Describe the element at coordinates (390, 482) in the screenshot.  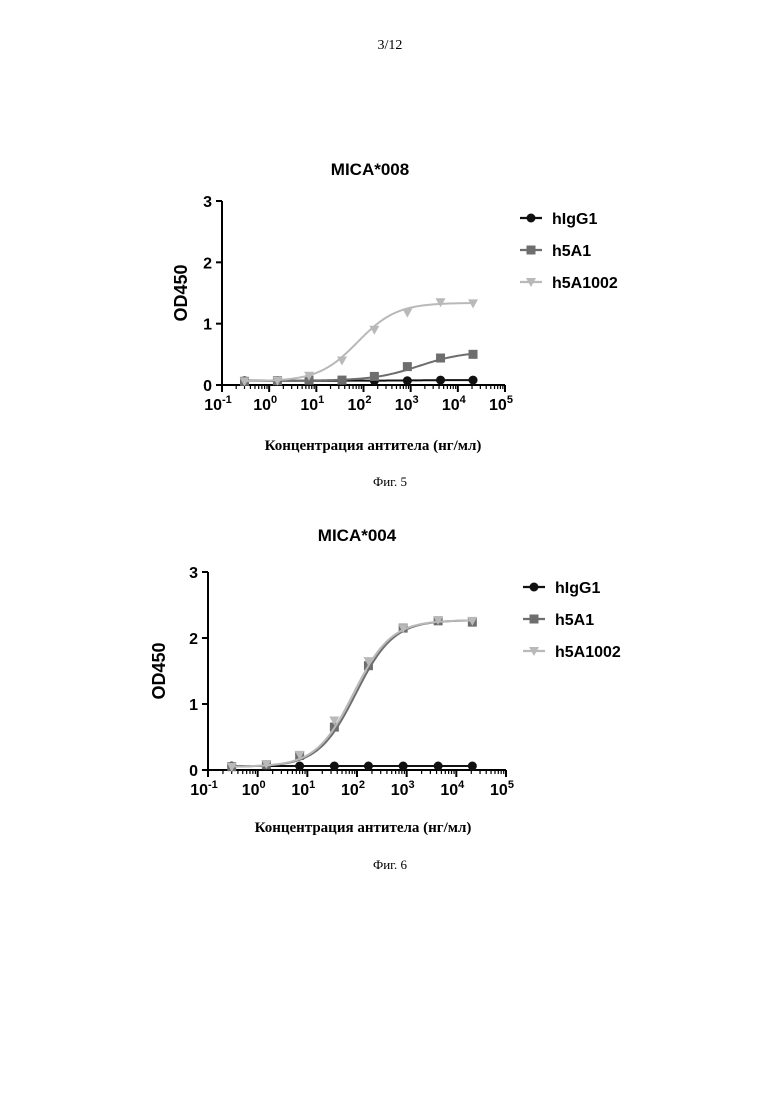
I see `figure-caption-5: Фиг. 5` at that location.